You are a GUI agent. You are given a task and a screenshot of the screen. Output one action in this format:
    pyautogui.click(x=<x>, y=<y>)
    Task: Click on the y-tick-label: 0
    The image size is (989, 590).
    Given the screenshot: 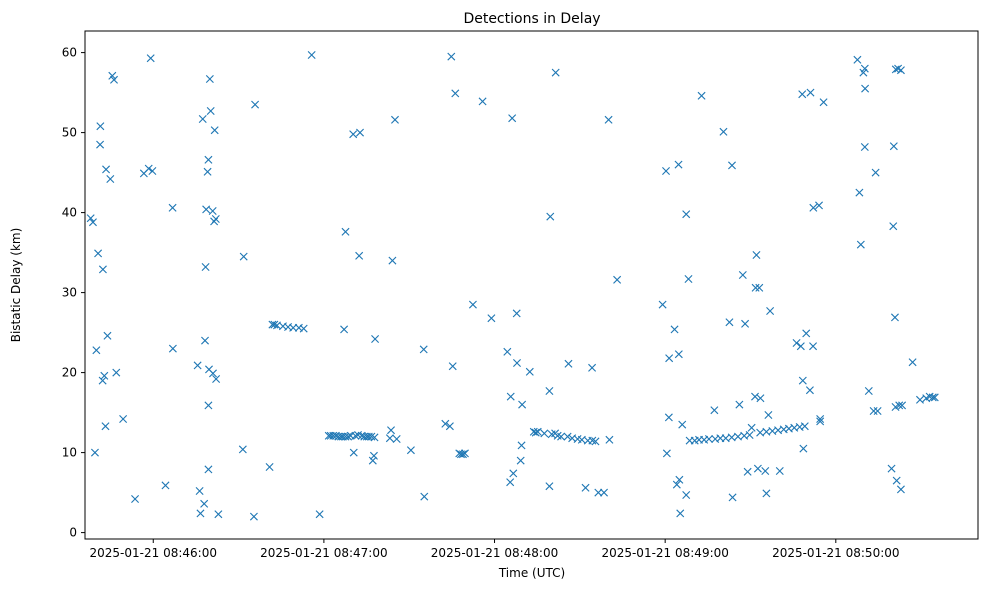 What is the action you would take?
    pyautogui.click(x=73, y=533)
    